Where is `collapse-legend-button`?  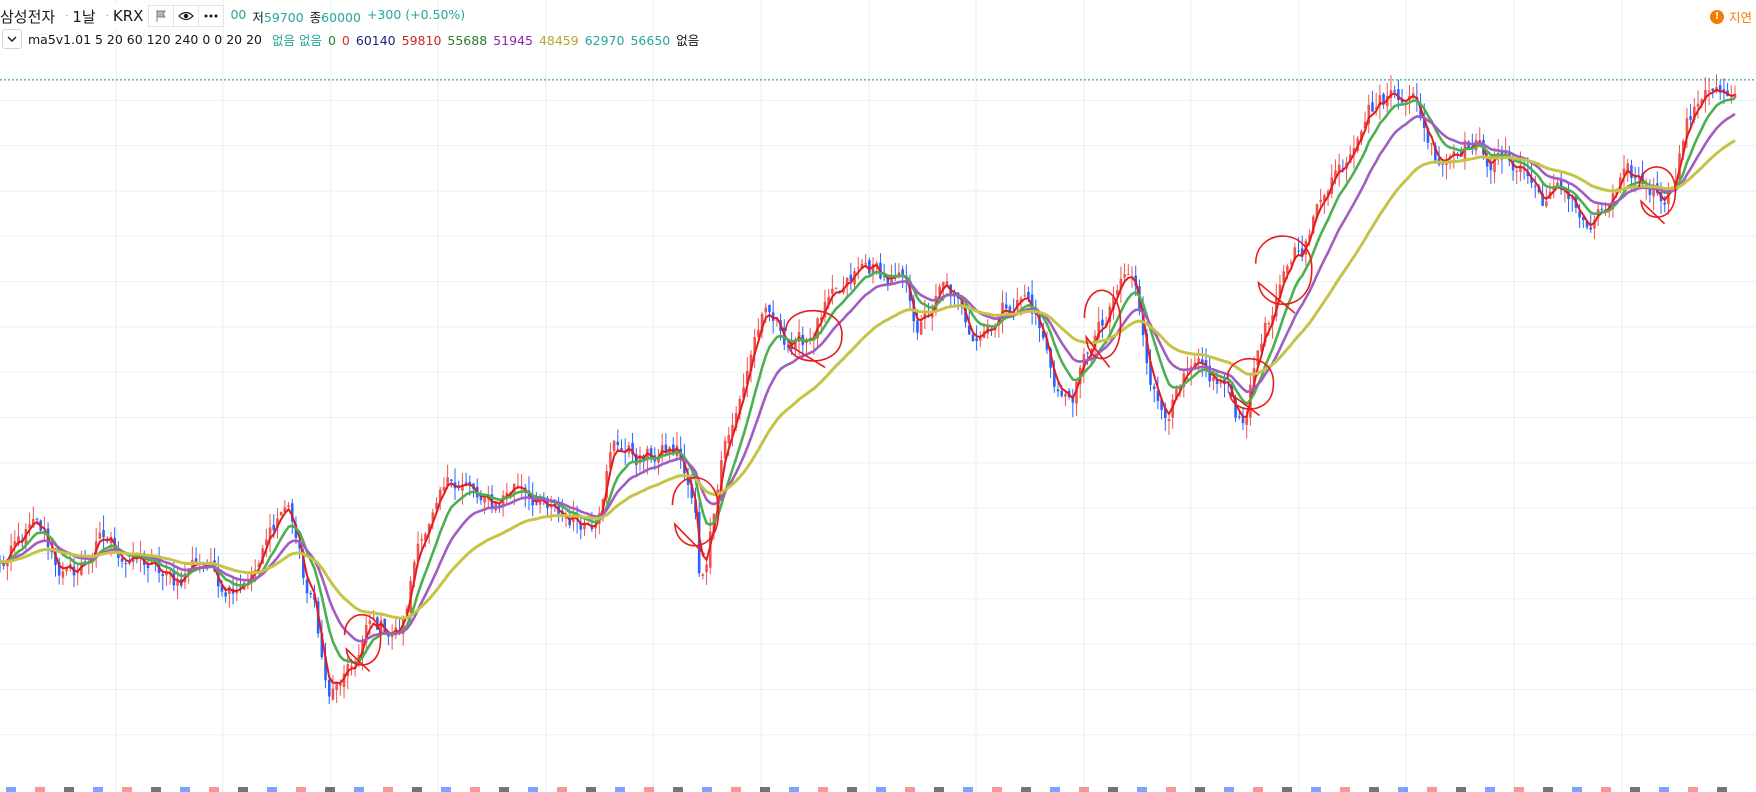
collapse-legend-button is located at coordinates (12, 39).